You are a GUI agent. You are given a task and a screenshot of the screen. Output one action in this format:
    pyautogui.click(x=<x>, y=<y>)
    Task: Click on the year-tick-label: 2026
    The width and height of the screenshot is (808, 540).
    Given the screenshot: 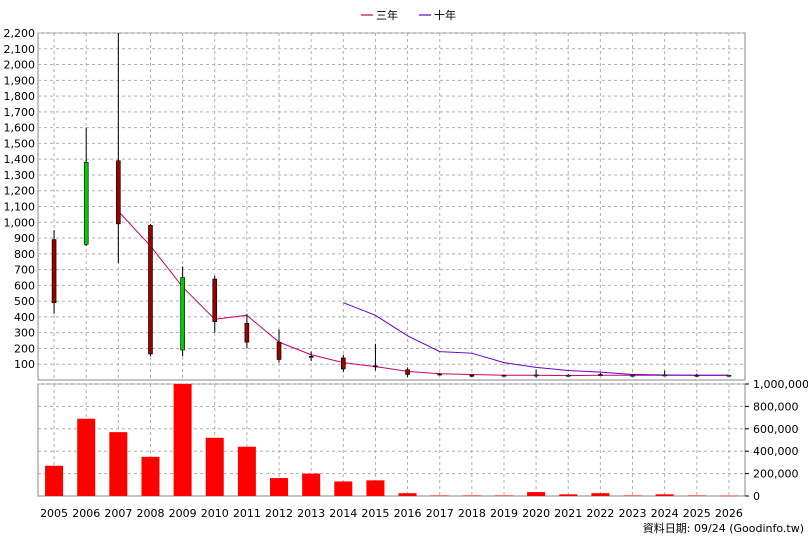 What is the action you would take?
    pyautogui.click(x=729, y=513)
    